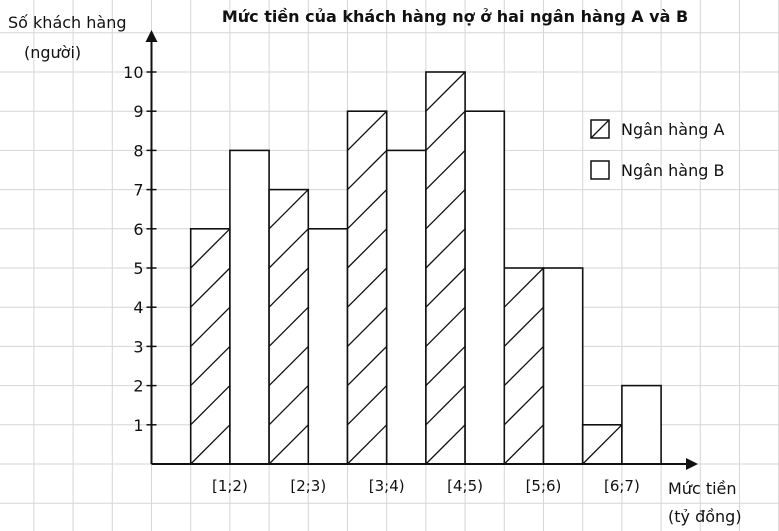  What do you see at coordinates (465, 486) in the screenshot?
I see `x-tick-label: [4;5)` at bounding box center [465, 486].